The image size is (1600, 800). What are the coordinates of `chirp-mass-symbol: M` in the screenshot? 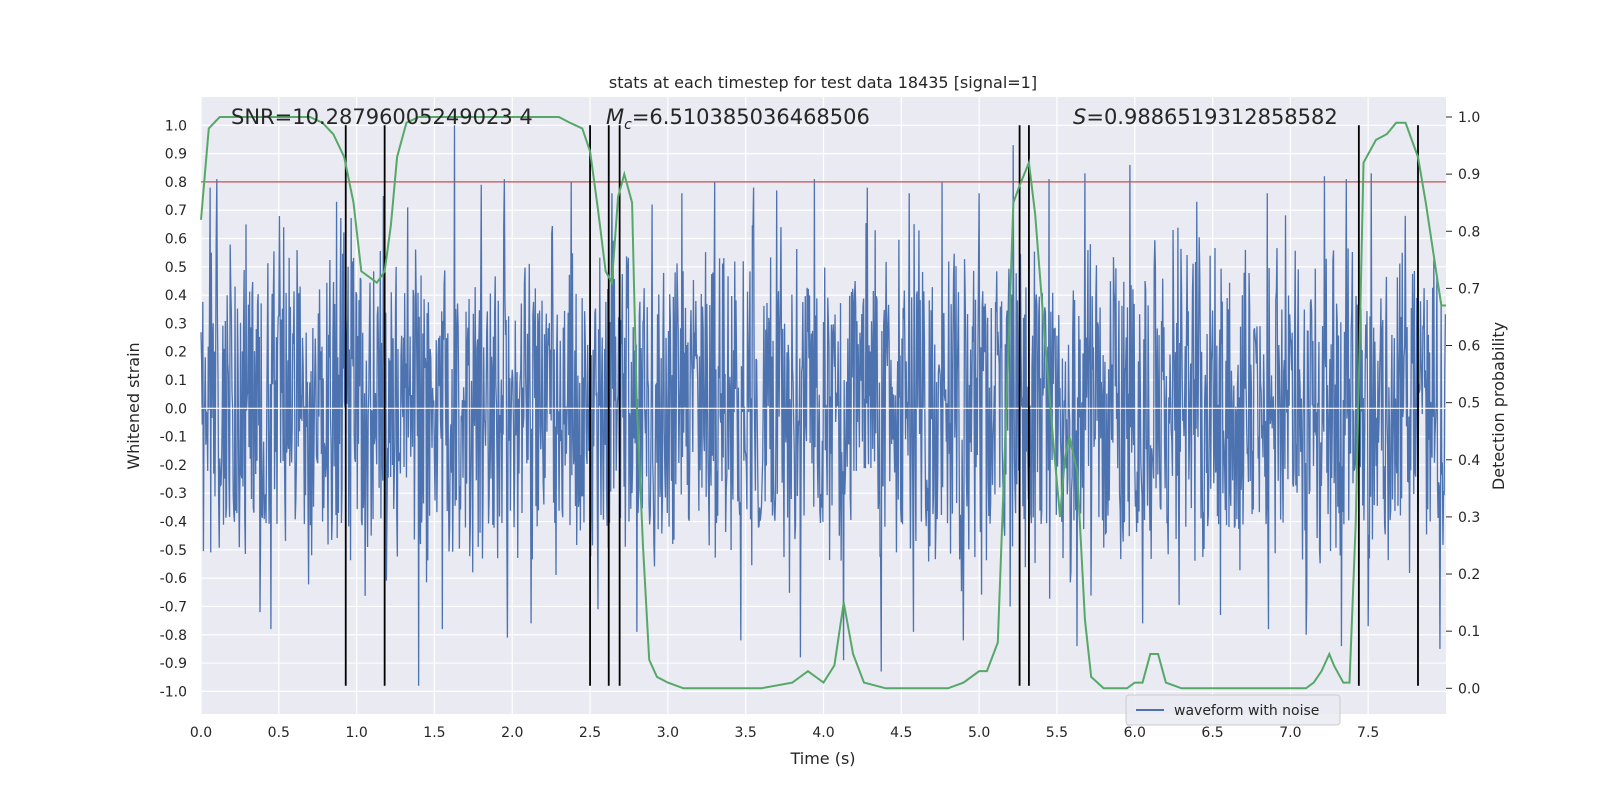 It's located at (615, 117).